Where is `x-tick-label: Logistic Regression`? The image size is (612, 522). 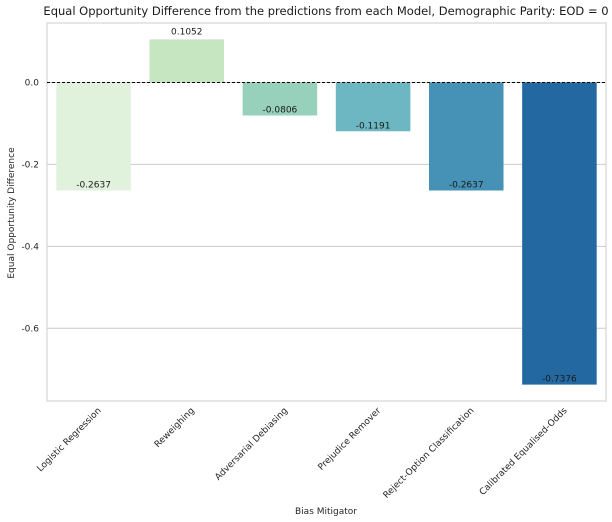 x-tick-label: Logistic Regression is located at coordinates (70, 440).